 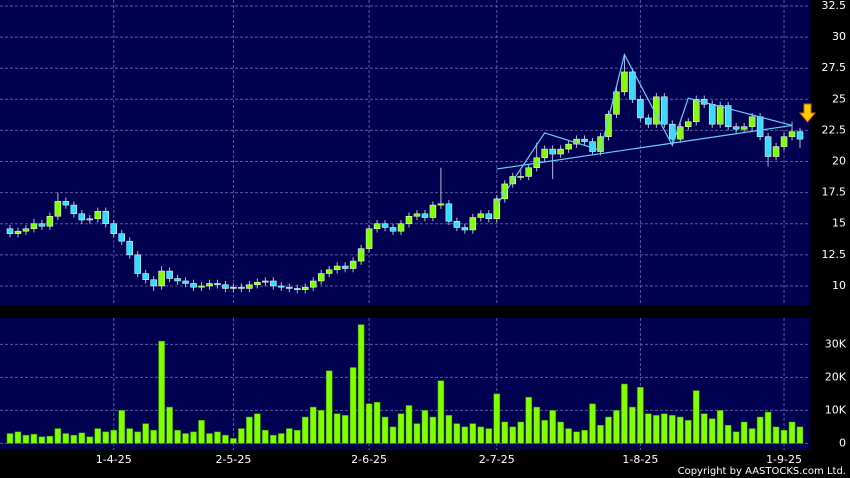 What do you see at coordinates (114, 459) in the screenshot?
I see `x-tick-label: 1-4-25` at bounding box center [114, 459].